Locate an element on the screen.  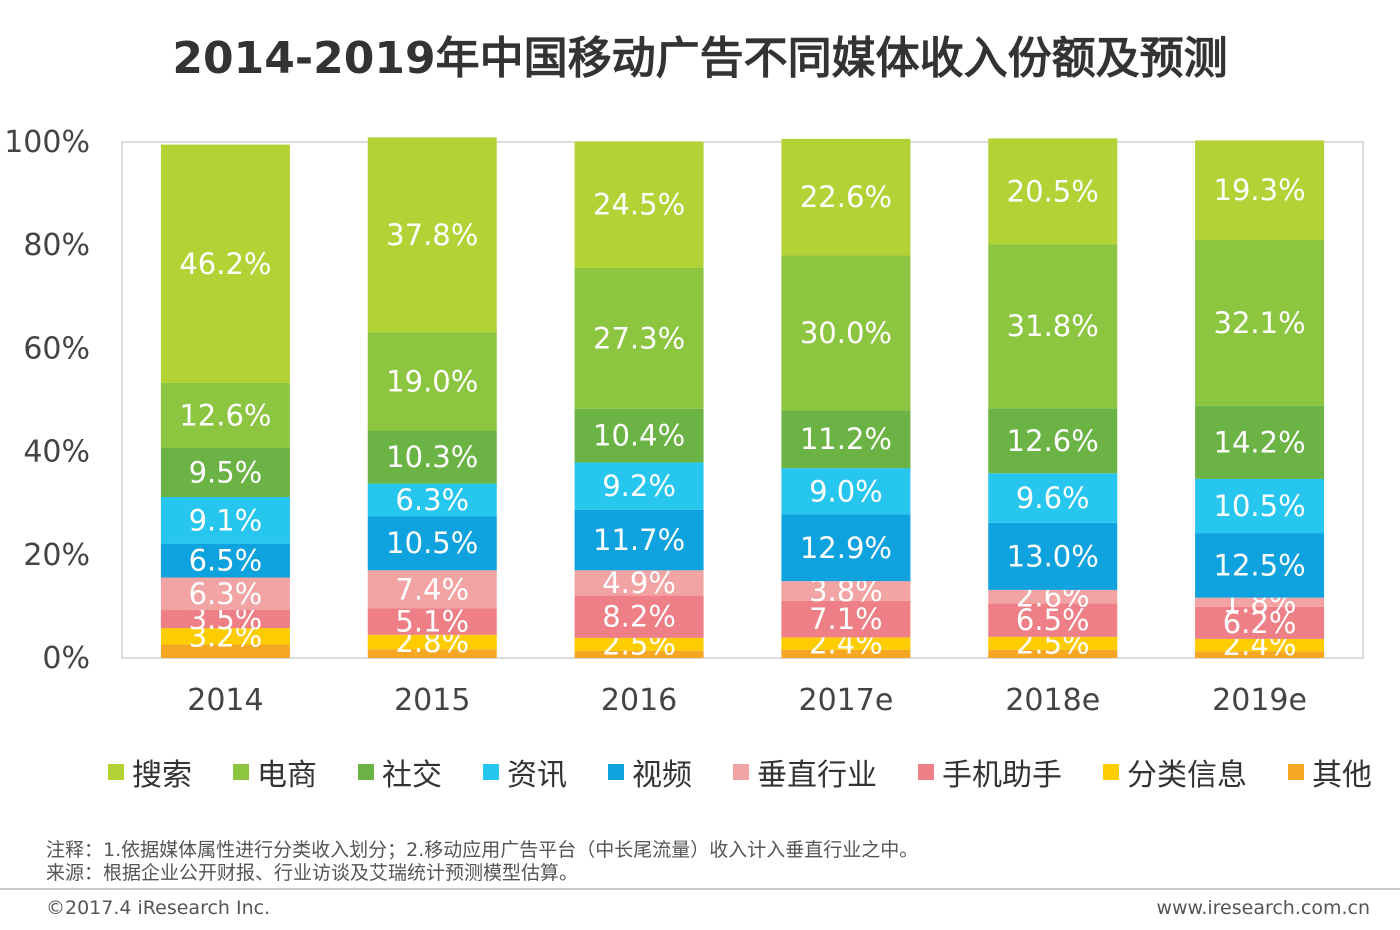
data-label: 7.4% is located at coordinates (432, 589).